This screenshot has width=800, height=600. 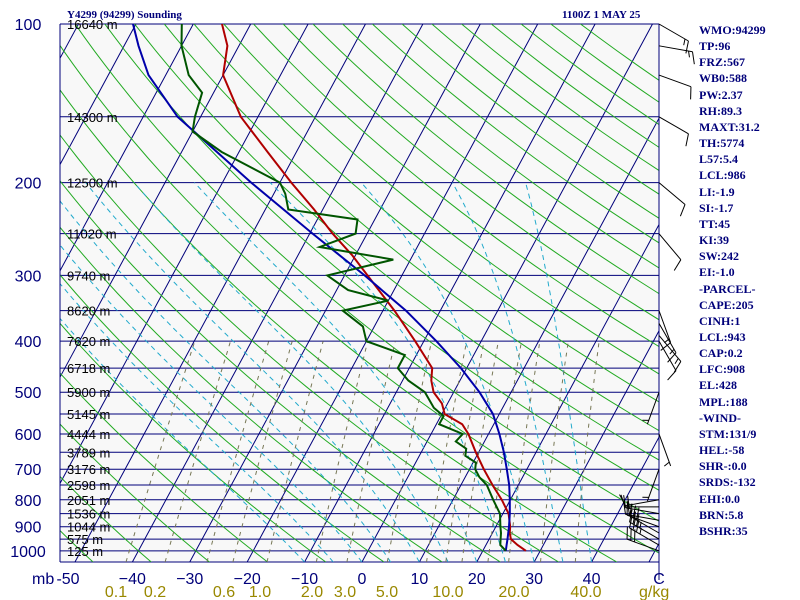 I want to click on pressure-tick-label: 100, so click(x=28, y=25).